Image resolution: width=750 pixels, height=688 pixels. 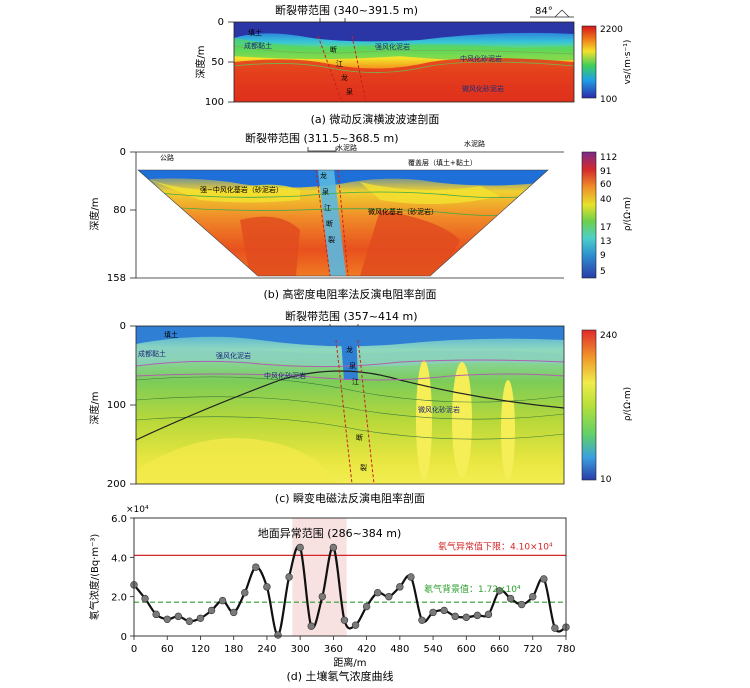 What do you see at coordinates (605, 242) in the screenshot?
I see `panel-b-colorbar-tick: 13` at bounding box center [605, 242].